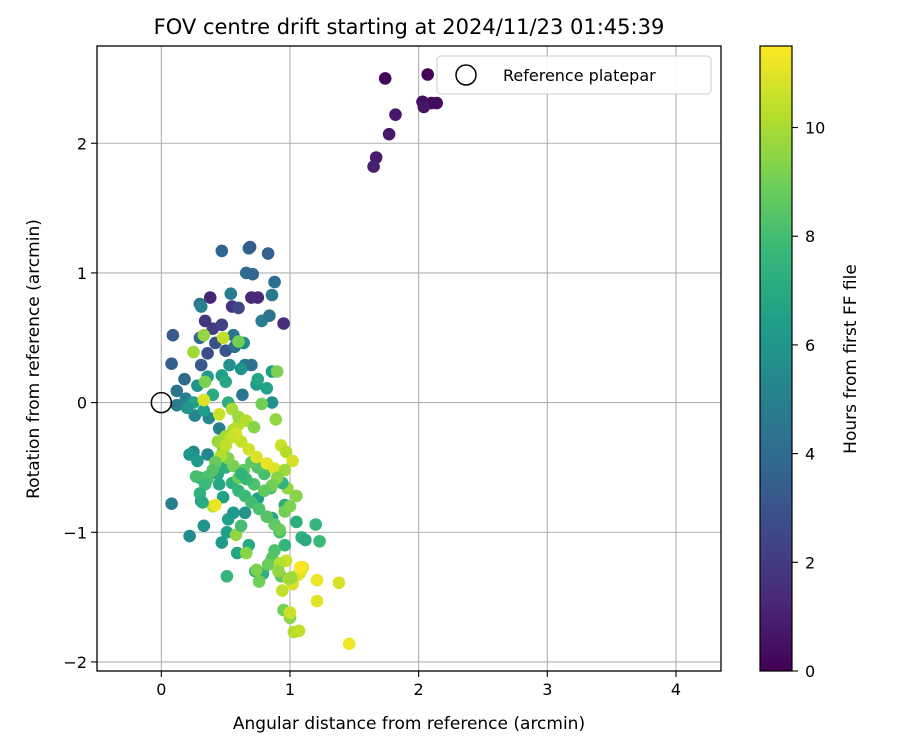 The height and width of the screenshot is (750, 900). Describe the element at coordinates (579, 75) in the screenshot. I see `legend-entry-reference: Reference platepar` at that location.